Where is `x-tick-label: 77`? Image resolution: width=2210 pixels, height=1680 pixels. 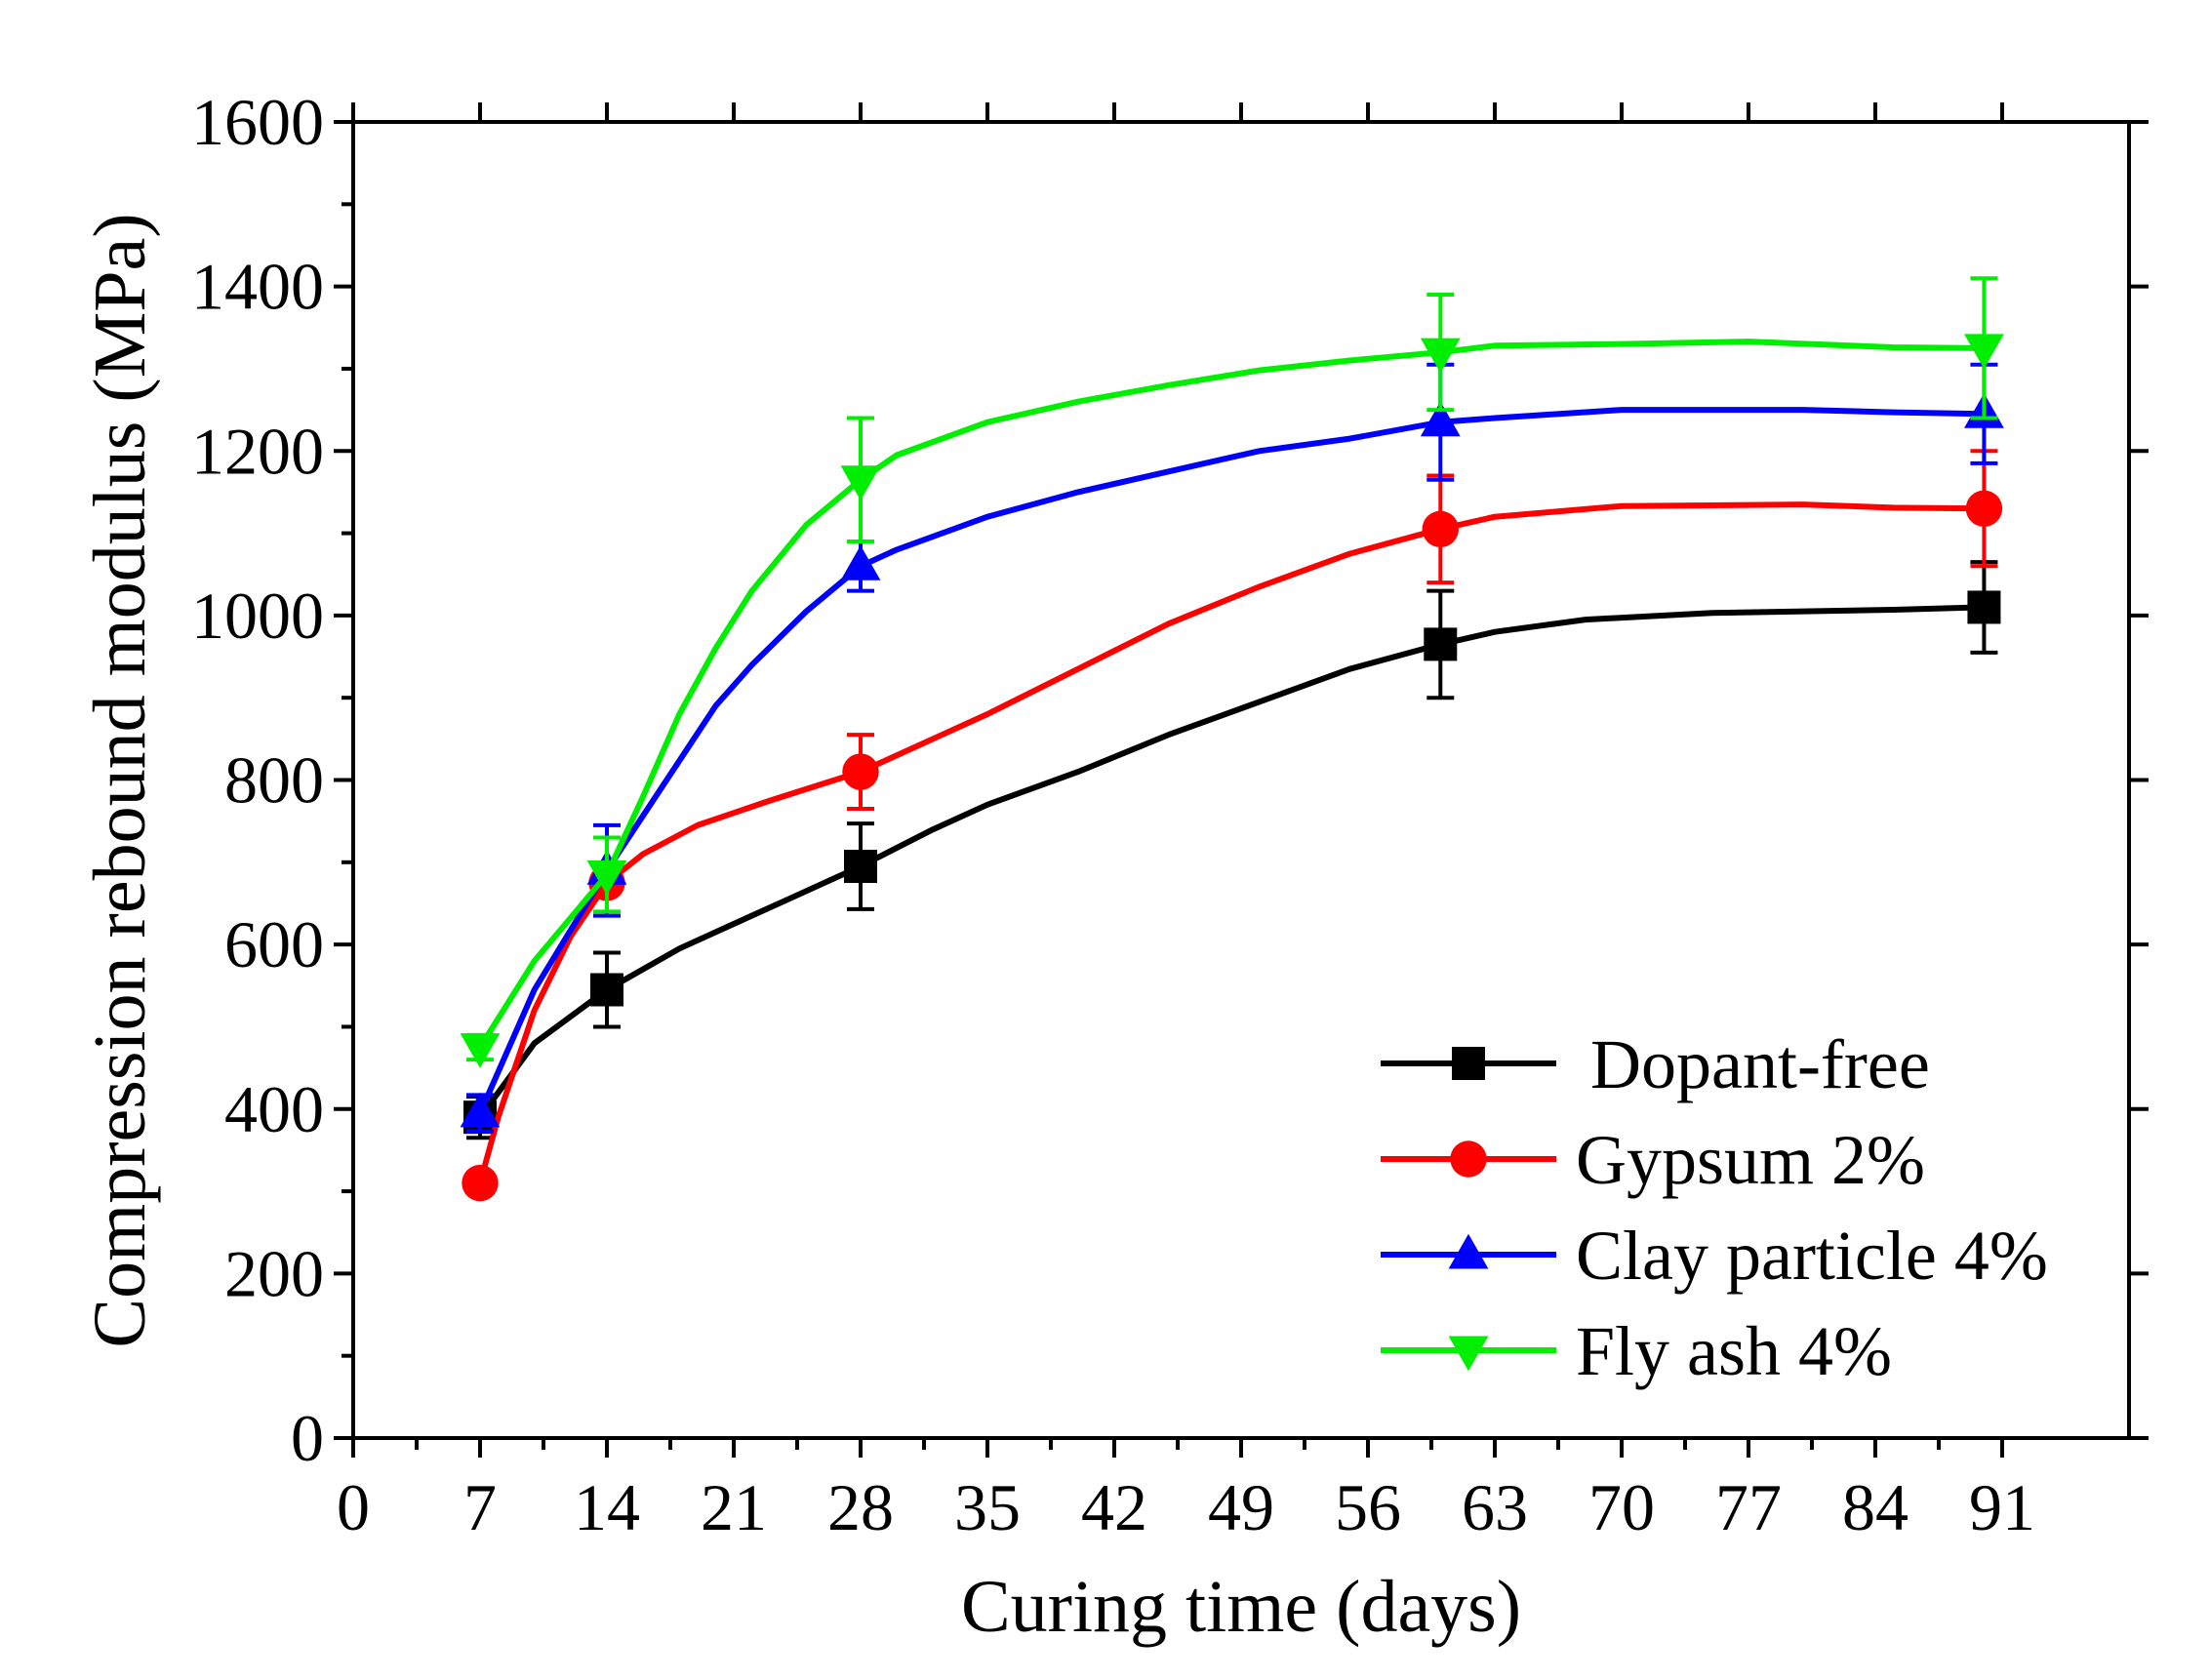
x-tick-label: 77 is located at coordinates (1748, 1507).